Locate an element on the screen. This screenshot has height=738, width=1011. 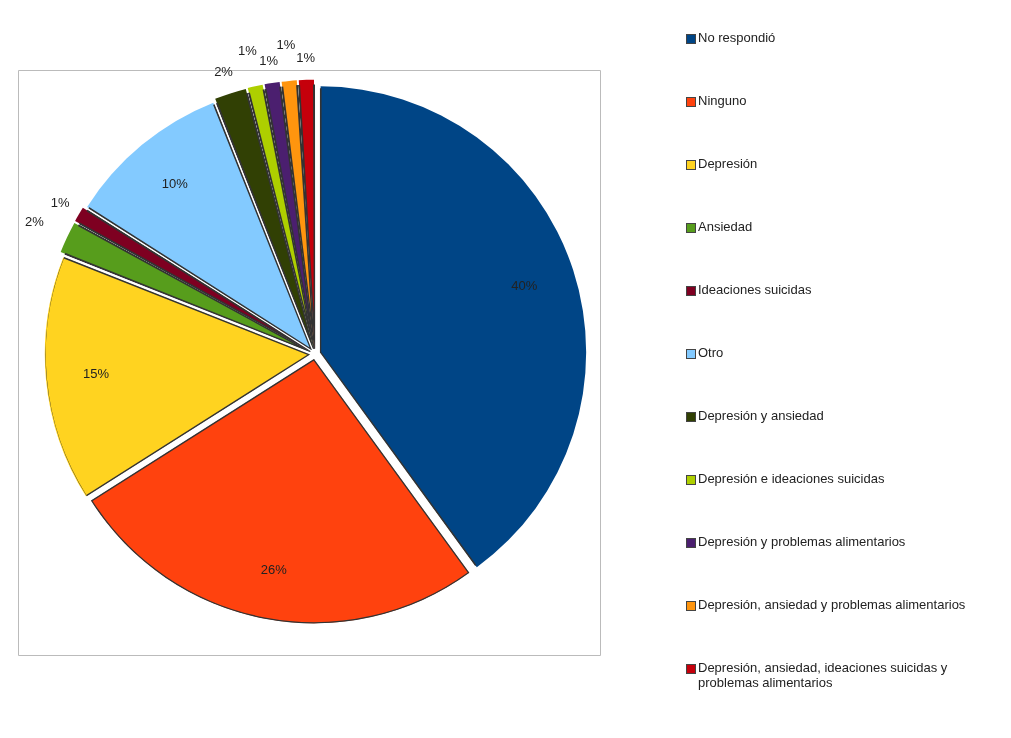
legend-label: Depresión, ansiedad y problemas alimentarios is located at coordinates (832, 604).